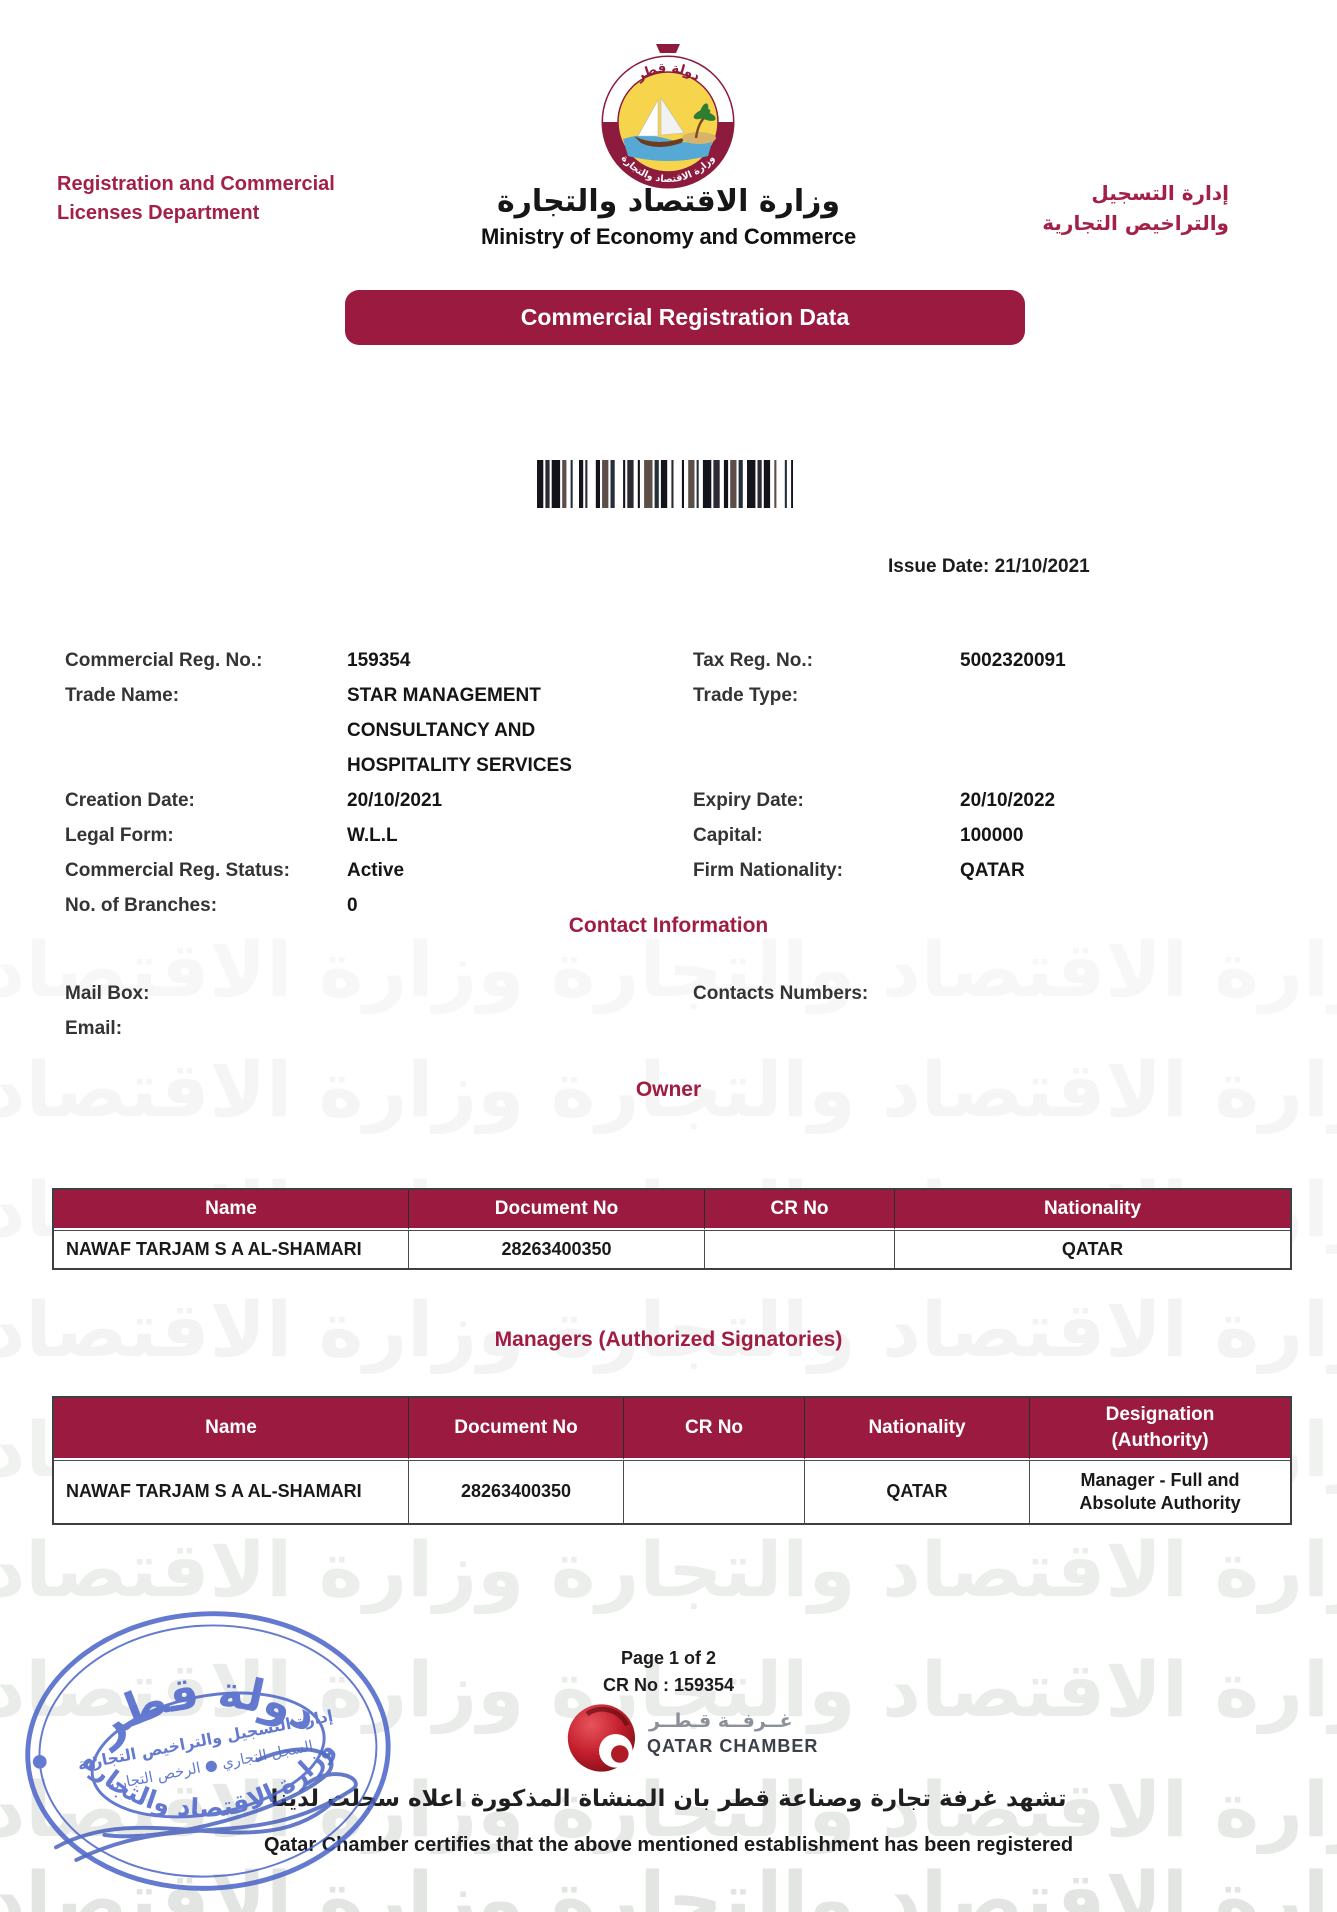 This screenshot has height=1912, width=1337. I want to click on column-header: Designation (Authority), so click(1160, 1429).